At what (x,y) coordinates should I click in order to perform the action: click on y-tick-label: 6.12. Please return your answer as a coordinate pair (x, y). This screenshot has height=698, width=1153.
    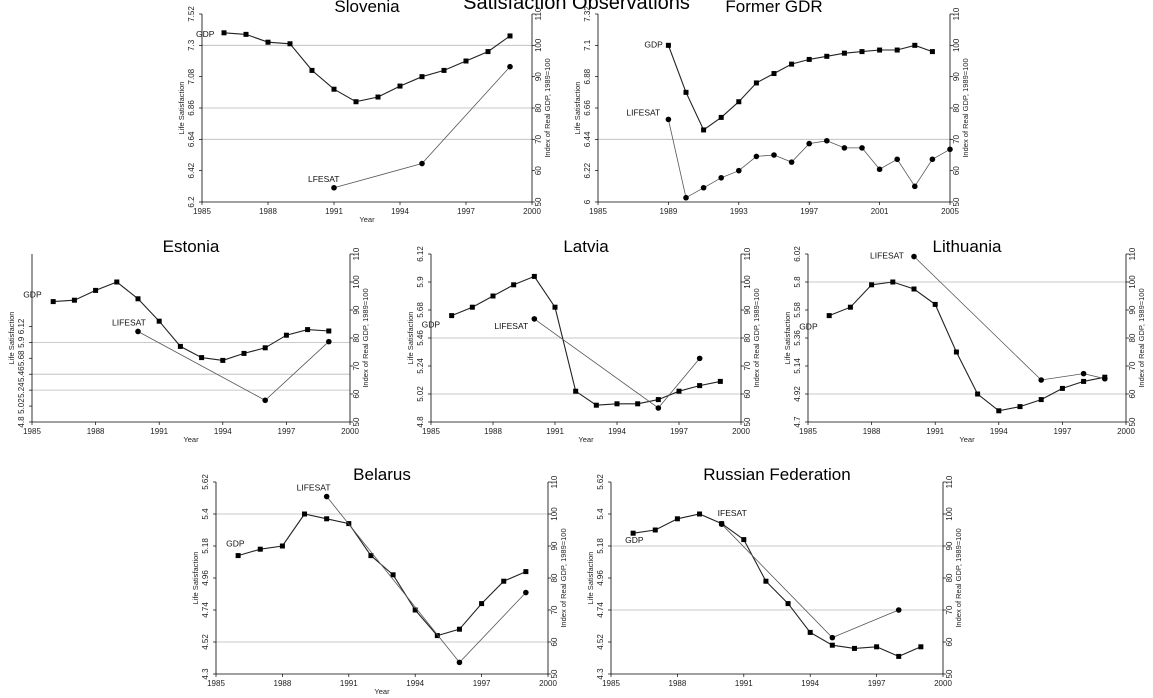
    Looking at the image, I should click on (21, 326).